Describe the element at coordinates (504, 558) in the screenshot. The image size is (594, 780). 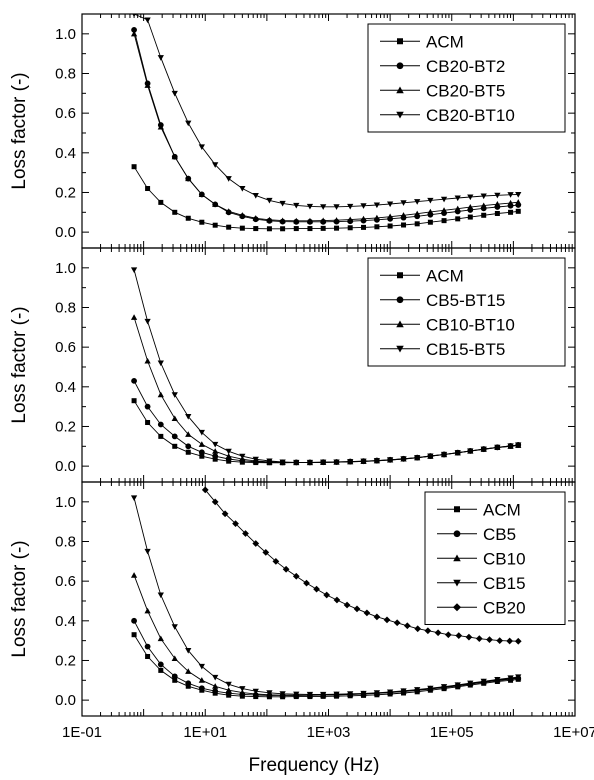
I see `legend-label: CB10` at that location.